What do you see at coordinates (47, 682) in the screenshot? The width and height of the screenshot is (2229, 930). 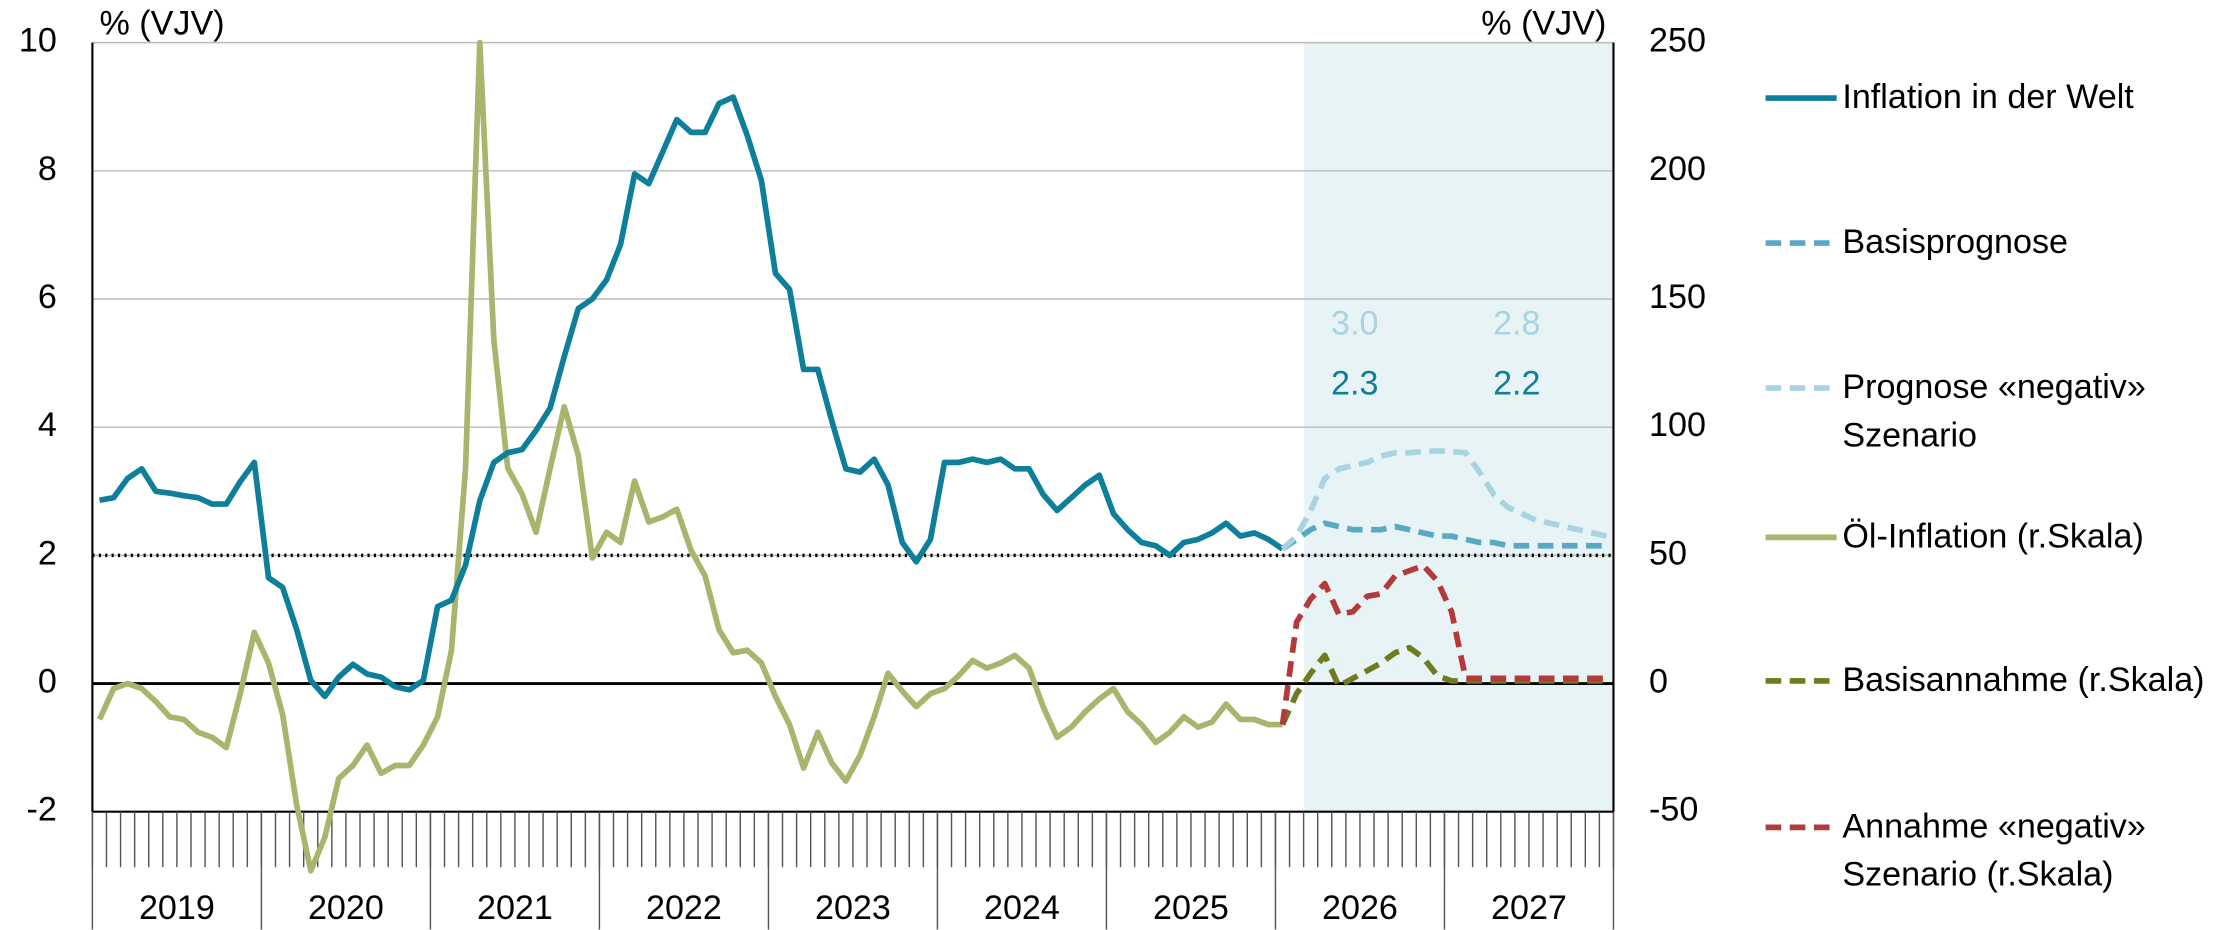 I see `y-tick-label: 0` at bounding box center [47, 682].